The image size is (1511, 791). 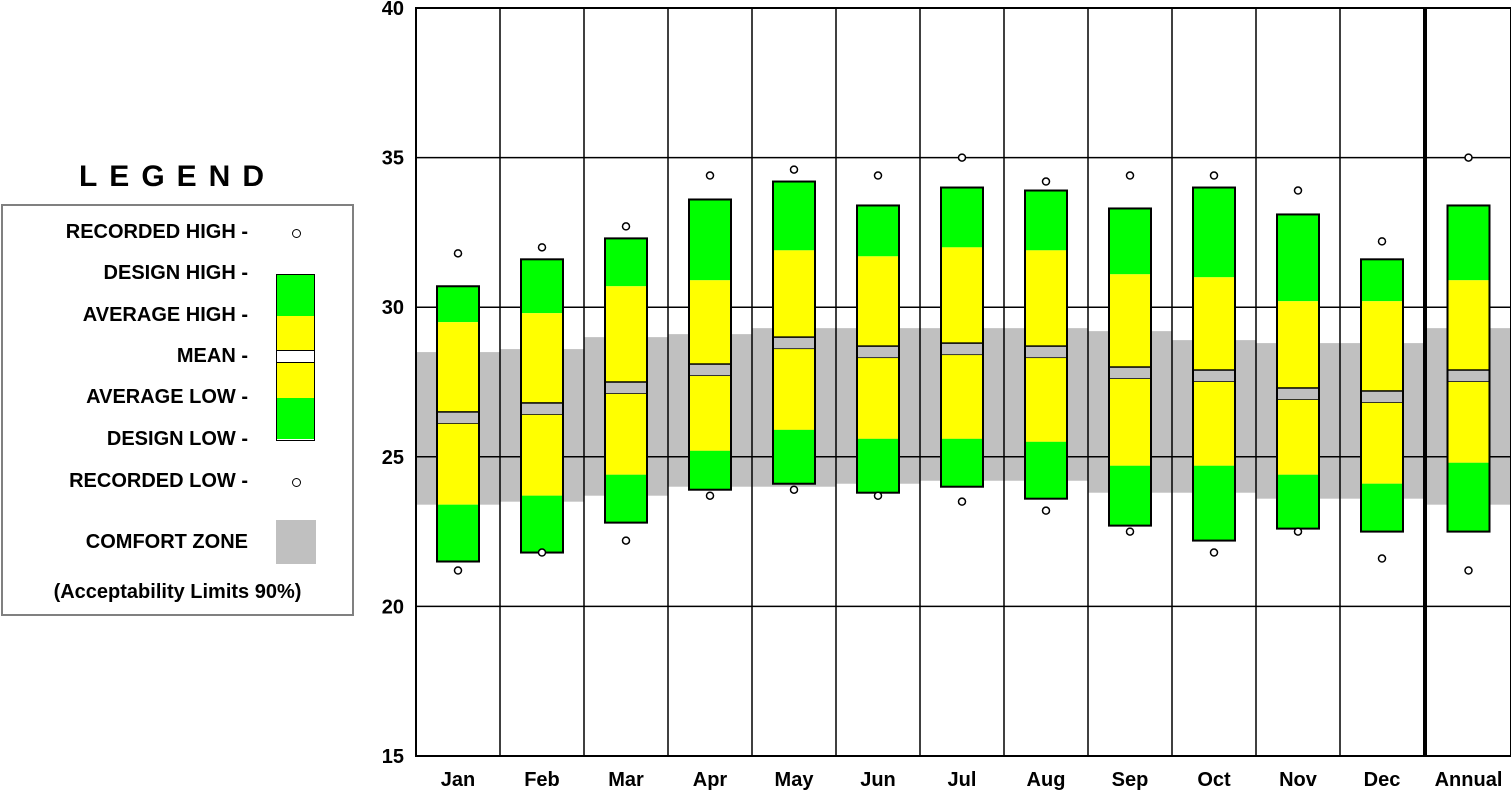 I want to click on legend-label-average-low: AVERAGE LOW -, so click(x=167, y=397).